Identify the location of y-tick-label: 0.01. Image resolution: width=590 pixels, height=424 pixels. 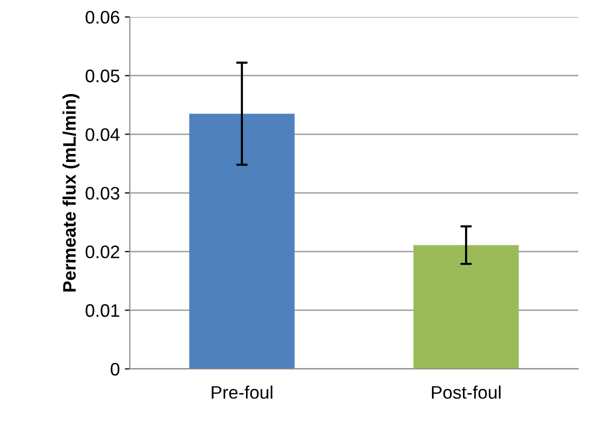
(103, 310).